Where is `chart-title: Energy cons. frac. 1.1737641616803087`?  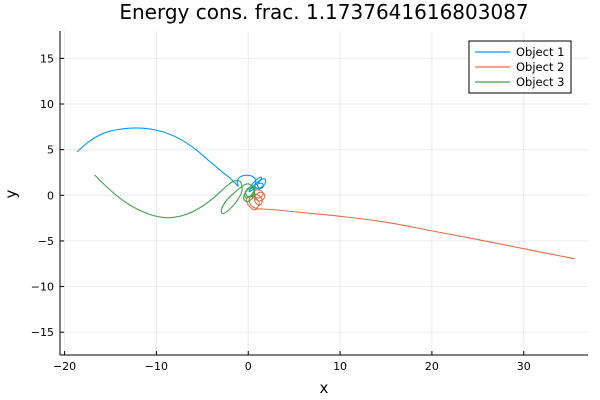 chart-title: Energy cons. frac. 1.1737641616803087 is located at coordinates (323, 12).